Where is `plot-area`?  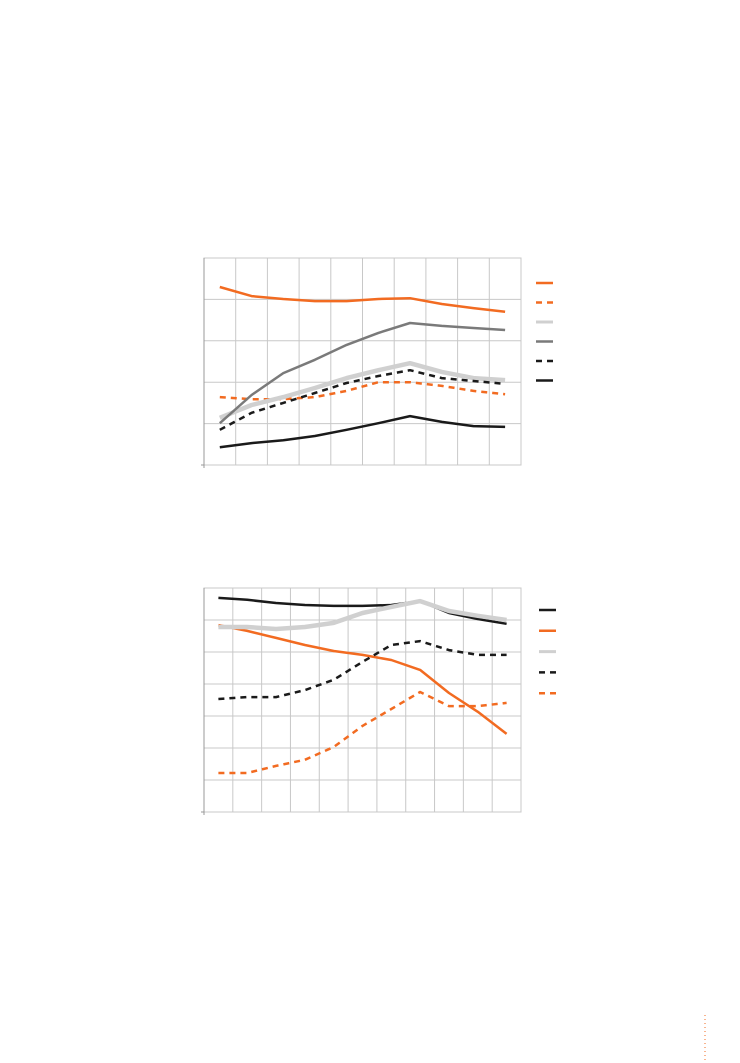
plot-area is located at coordinates (362, 700).